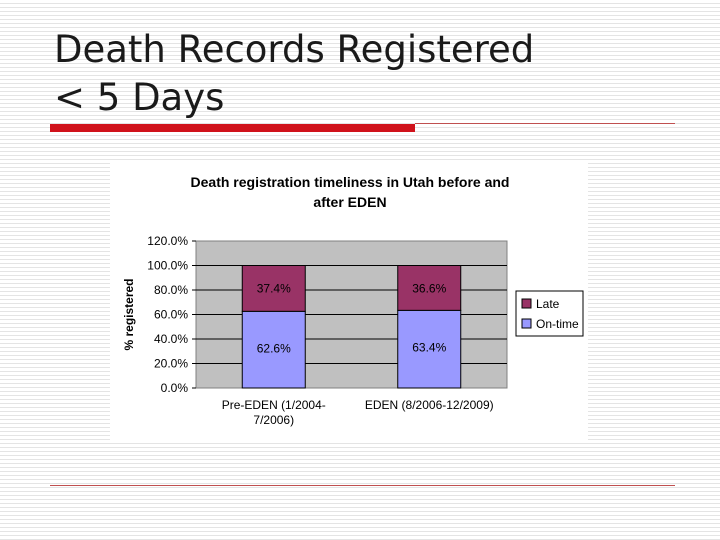 The image size is (720, 540). I want to click on chart-title-line: after EDEN, so click(349, 202).